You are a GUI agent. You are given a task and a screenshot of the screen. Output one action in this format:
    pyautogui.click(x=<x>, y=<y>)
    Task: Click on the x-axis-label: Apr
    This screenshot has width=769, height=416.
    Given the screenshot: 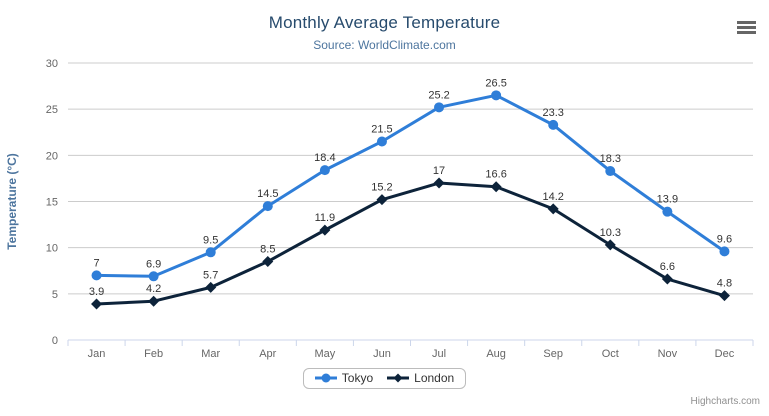 What is the action you would take?
    pyautogui.click(x=267, y=354)
    